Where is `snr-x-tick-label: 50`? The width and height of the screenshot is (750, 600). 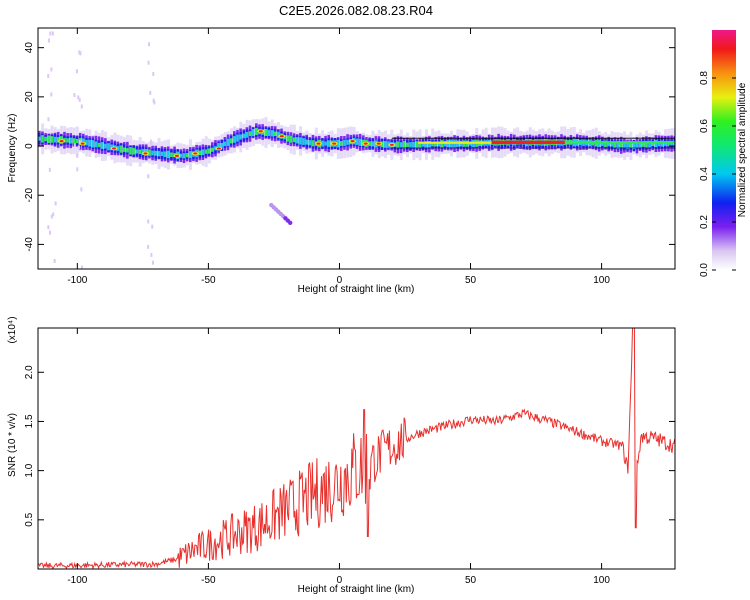
snr-x-tick-label: 50 is located at coordinates (471, 580).